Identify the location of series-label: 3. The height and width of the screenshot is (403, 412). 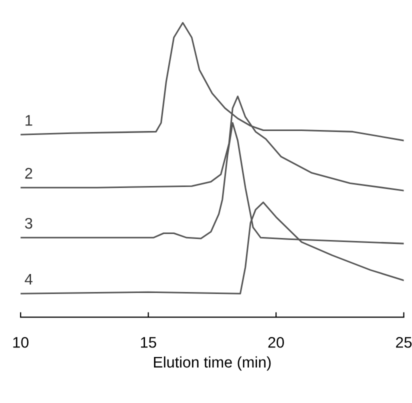
(28, 223).